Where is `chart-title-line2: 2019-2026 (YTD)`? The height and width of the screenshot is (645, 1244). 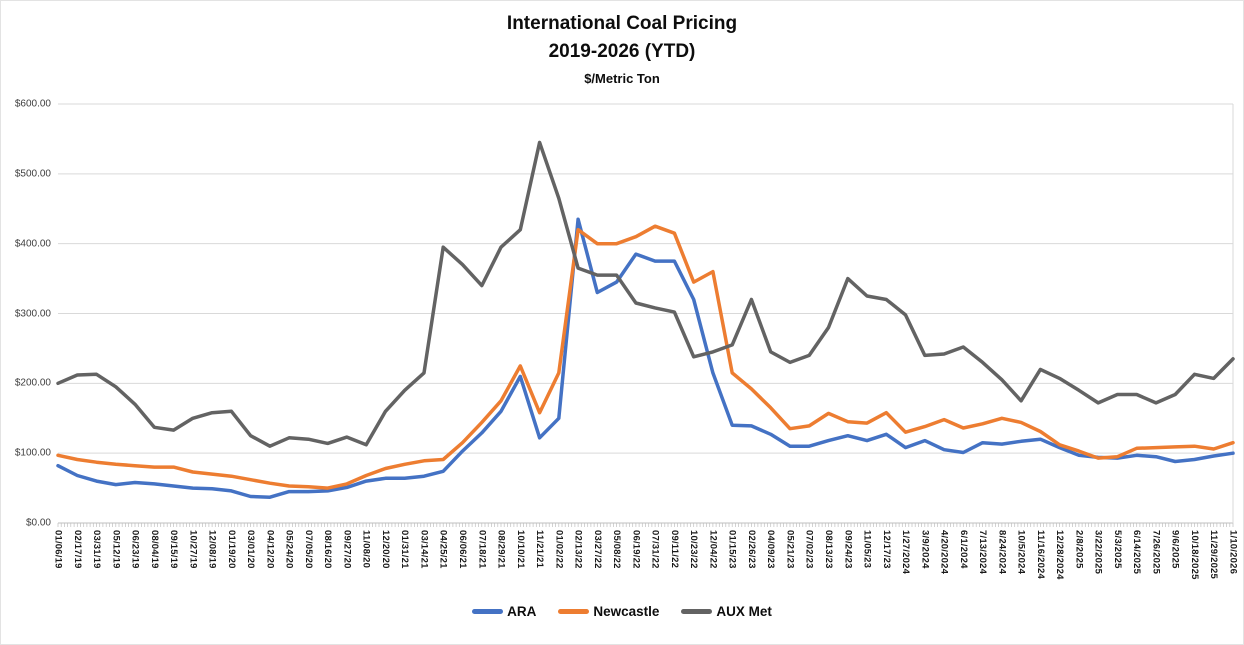 chart-title-line2: 2019-2026 (YTD) is located at coordinates (622, 51).